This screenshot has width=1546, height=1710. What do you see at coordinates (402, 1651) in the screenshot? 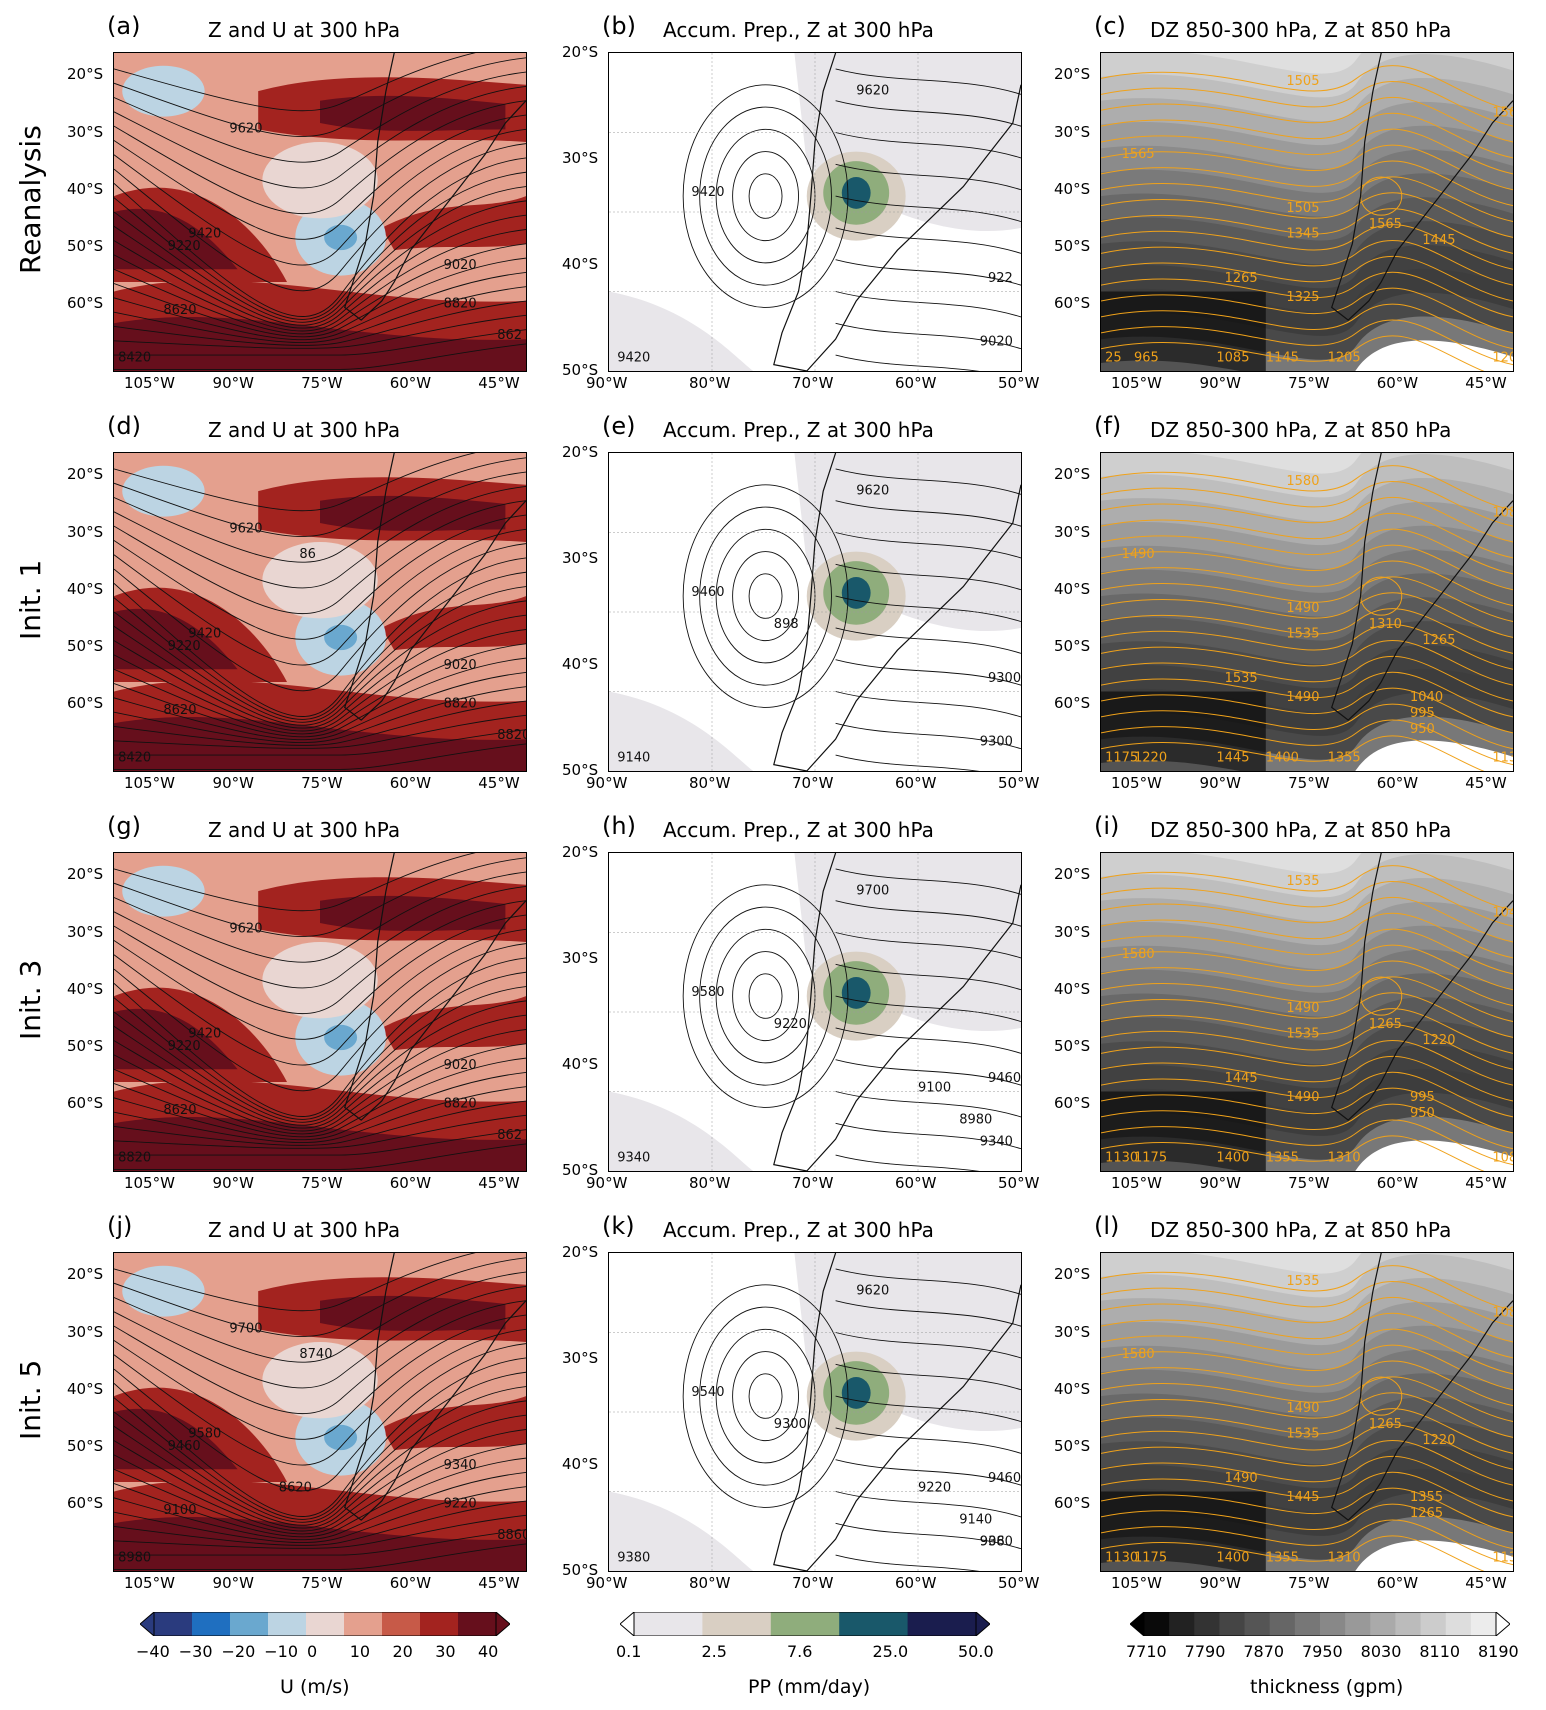
I see `colorbar-tick: 20` at bounding box center [402, 1651].